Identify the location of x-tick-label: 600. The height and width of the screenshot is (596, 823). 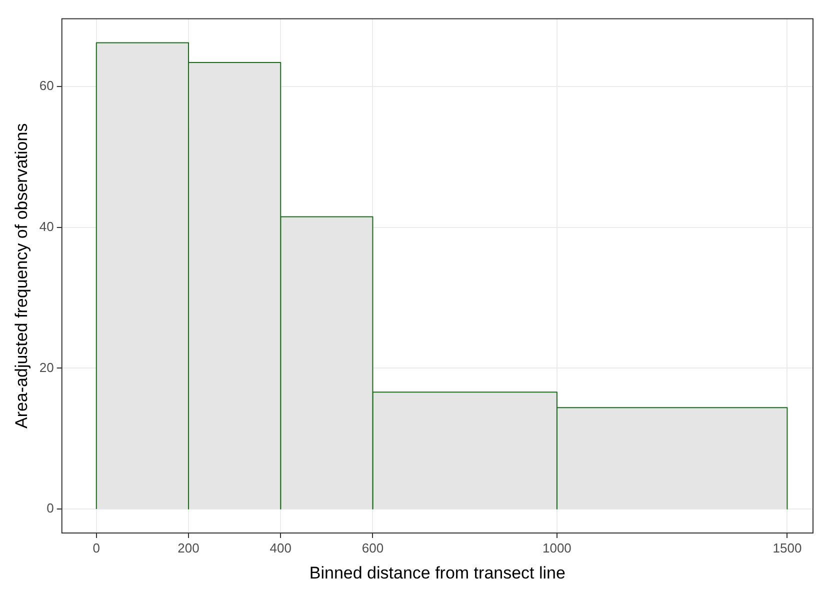
(373, 548).